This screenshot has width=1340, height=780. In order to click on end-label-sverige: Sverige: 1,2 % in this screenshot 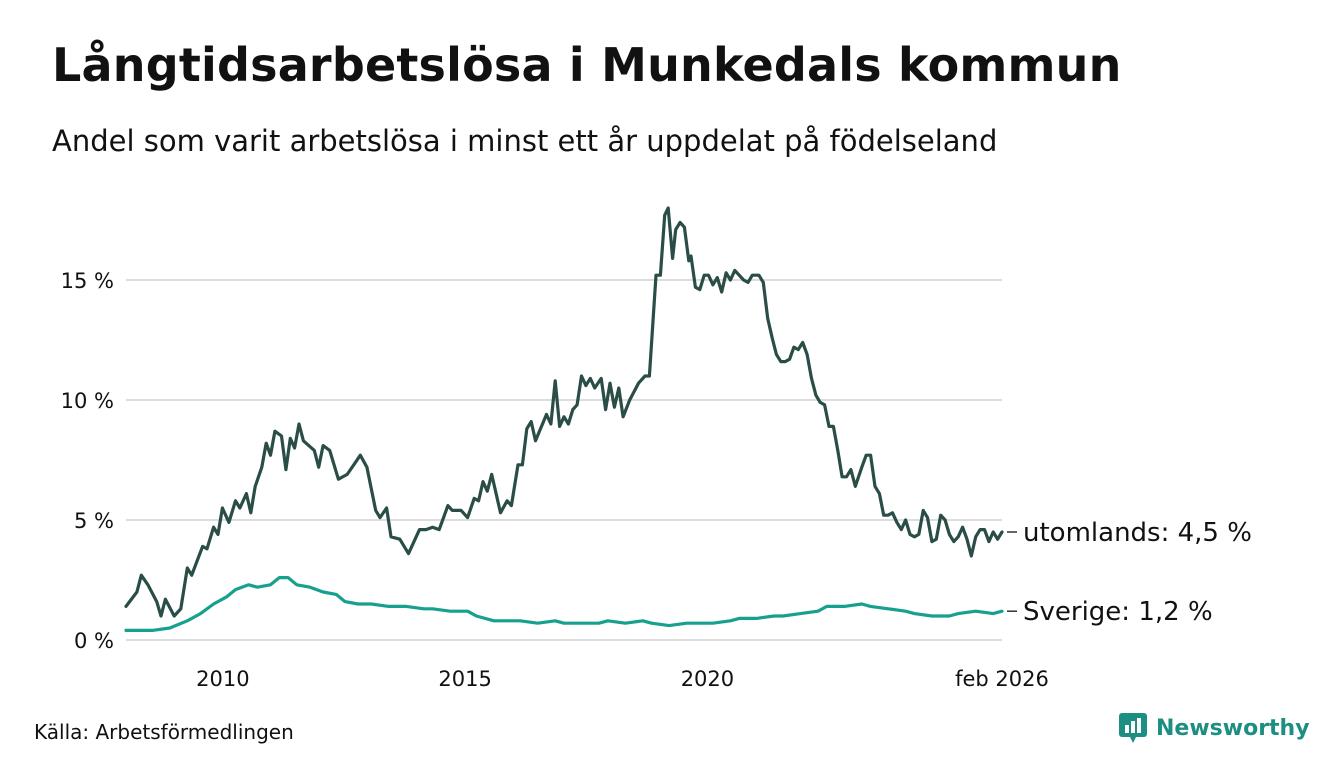, I will do `click(1118, 612)`.